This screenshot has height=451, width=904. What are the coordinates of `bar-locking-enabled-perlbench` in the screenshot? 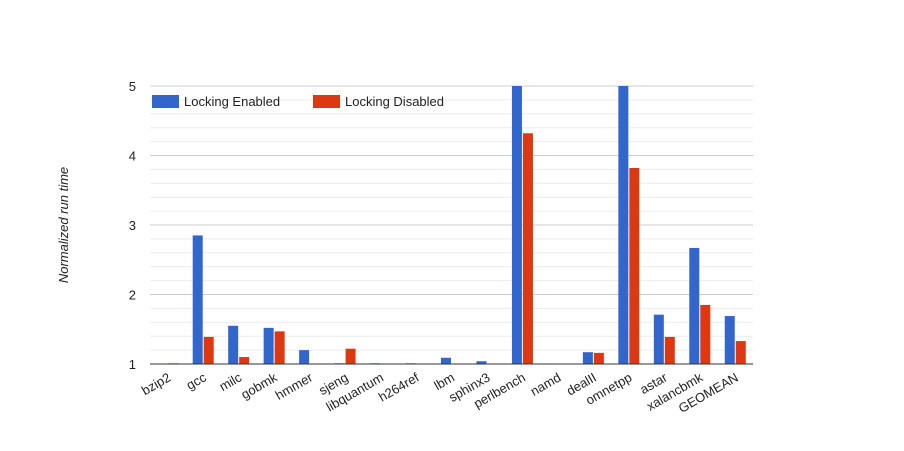 It's located at (516, 225).